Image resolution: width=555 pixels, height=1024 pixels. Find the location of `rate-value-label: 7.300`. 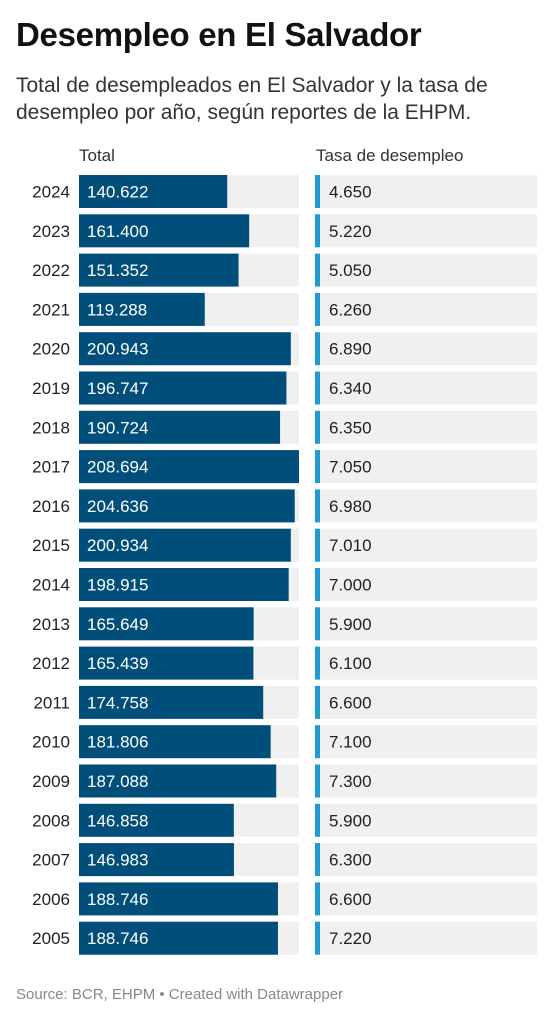

rate-value-label: 7.300 is located at coordinates (350, 781).